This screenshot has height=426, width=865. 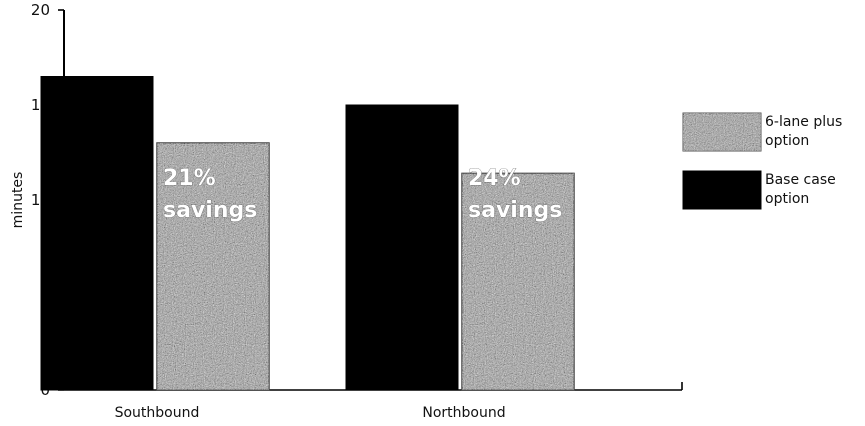 I want to click on y-tick-label: 20, so click(x=40, y=10).